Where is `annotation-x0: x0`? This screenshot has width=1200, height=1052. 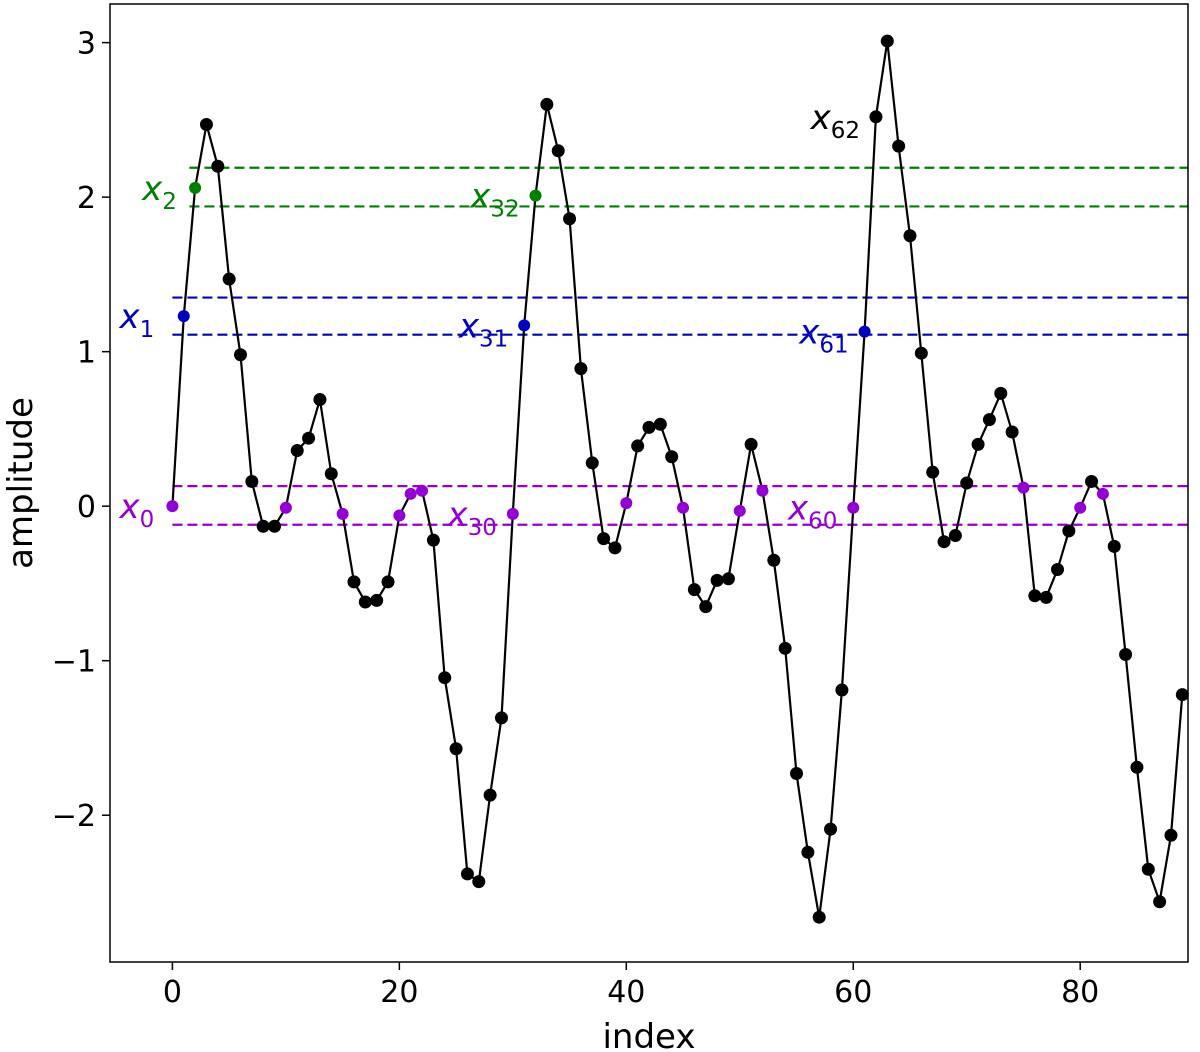
annotation-x0: x0 is located at coordinates (136, 510).